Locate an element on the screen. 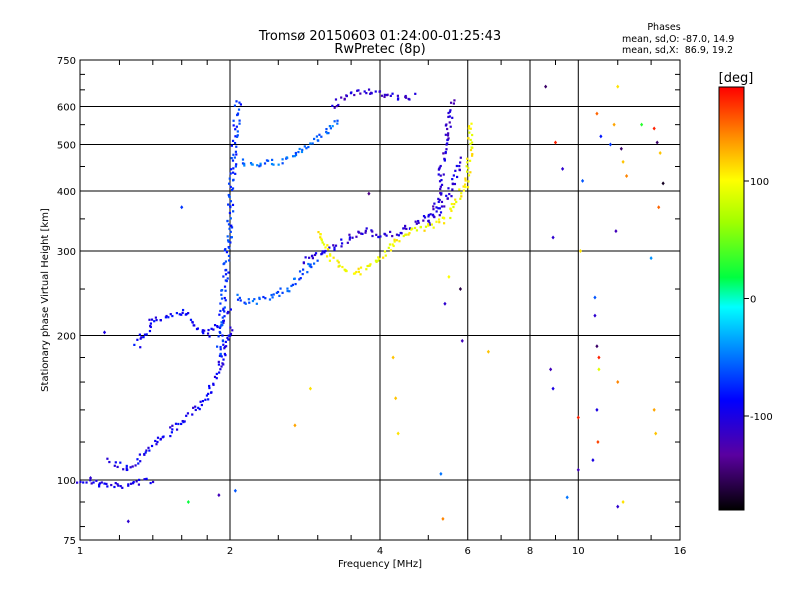 This screenshot has width=800, height=600. y-tick-label: 400 is located at coordinates (66, 192).